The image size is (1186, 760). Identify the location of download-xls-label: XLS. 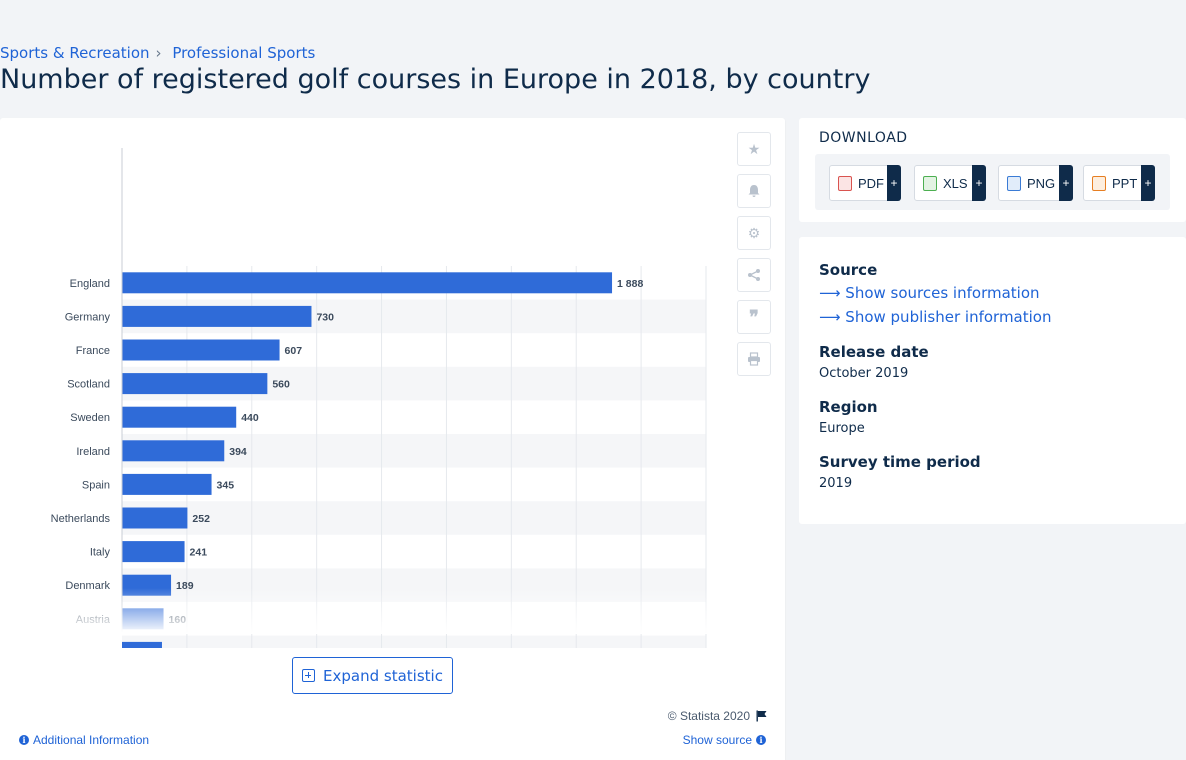
(955, 183).